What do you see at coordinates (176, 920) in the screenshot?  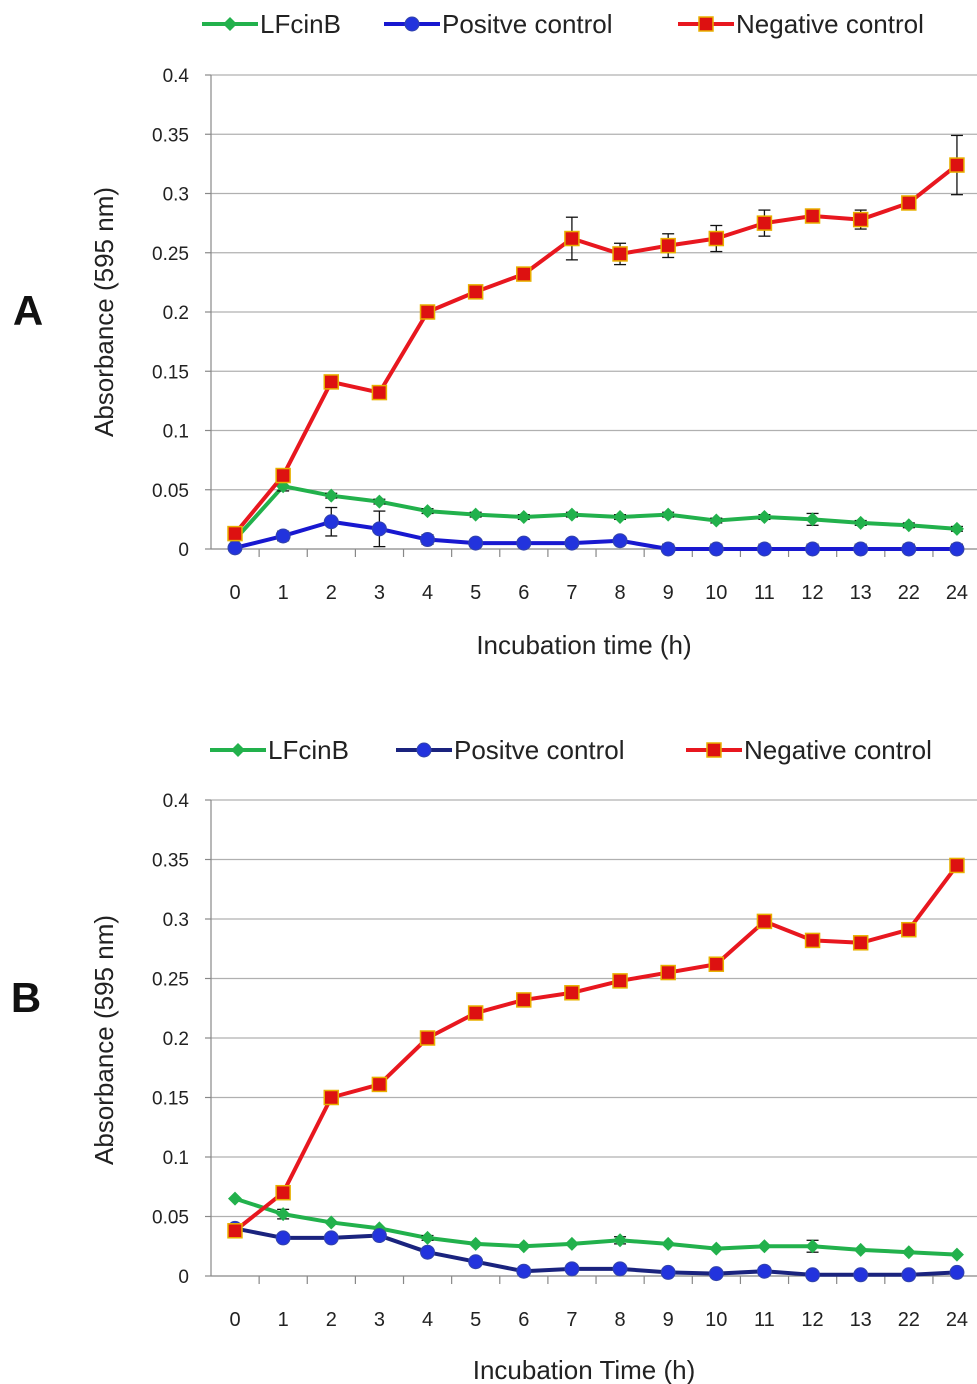 I see `y-tick-label: 0.3` at bounding box center [176, 920].